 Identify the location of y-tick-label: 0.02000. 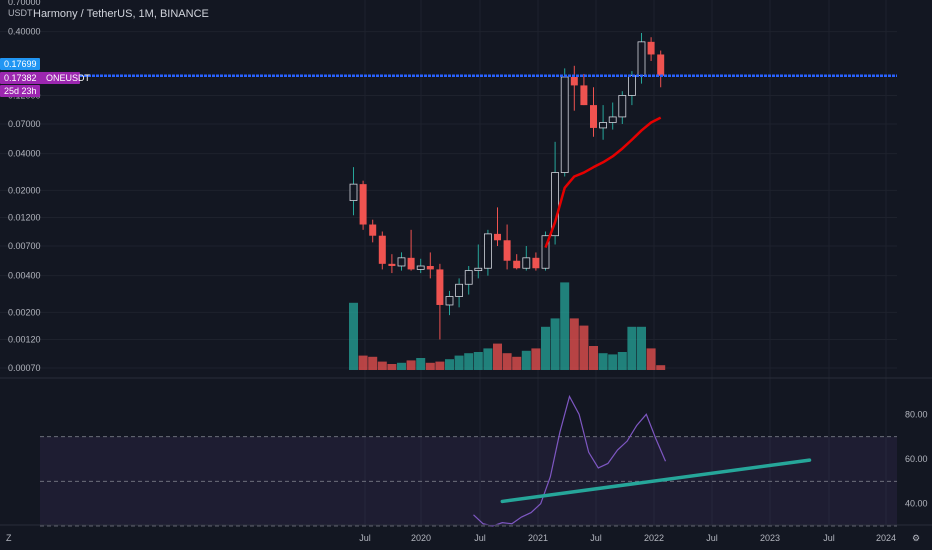
(24, 190).